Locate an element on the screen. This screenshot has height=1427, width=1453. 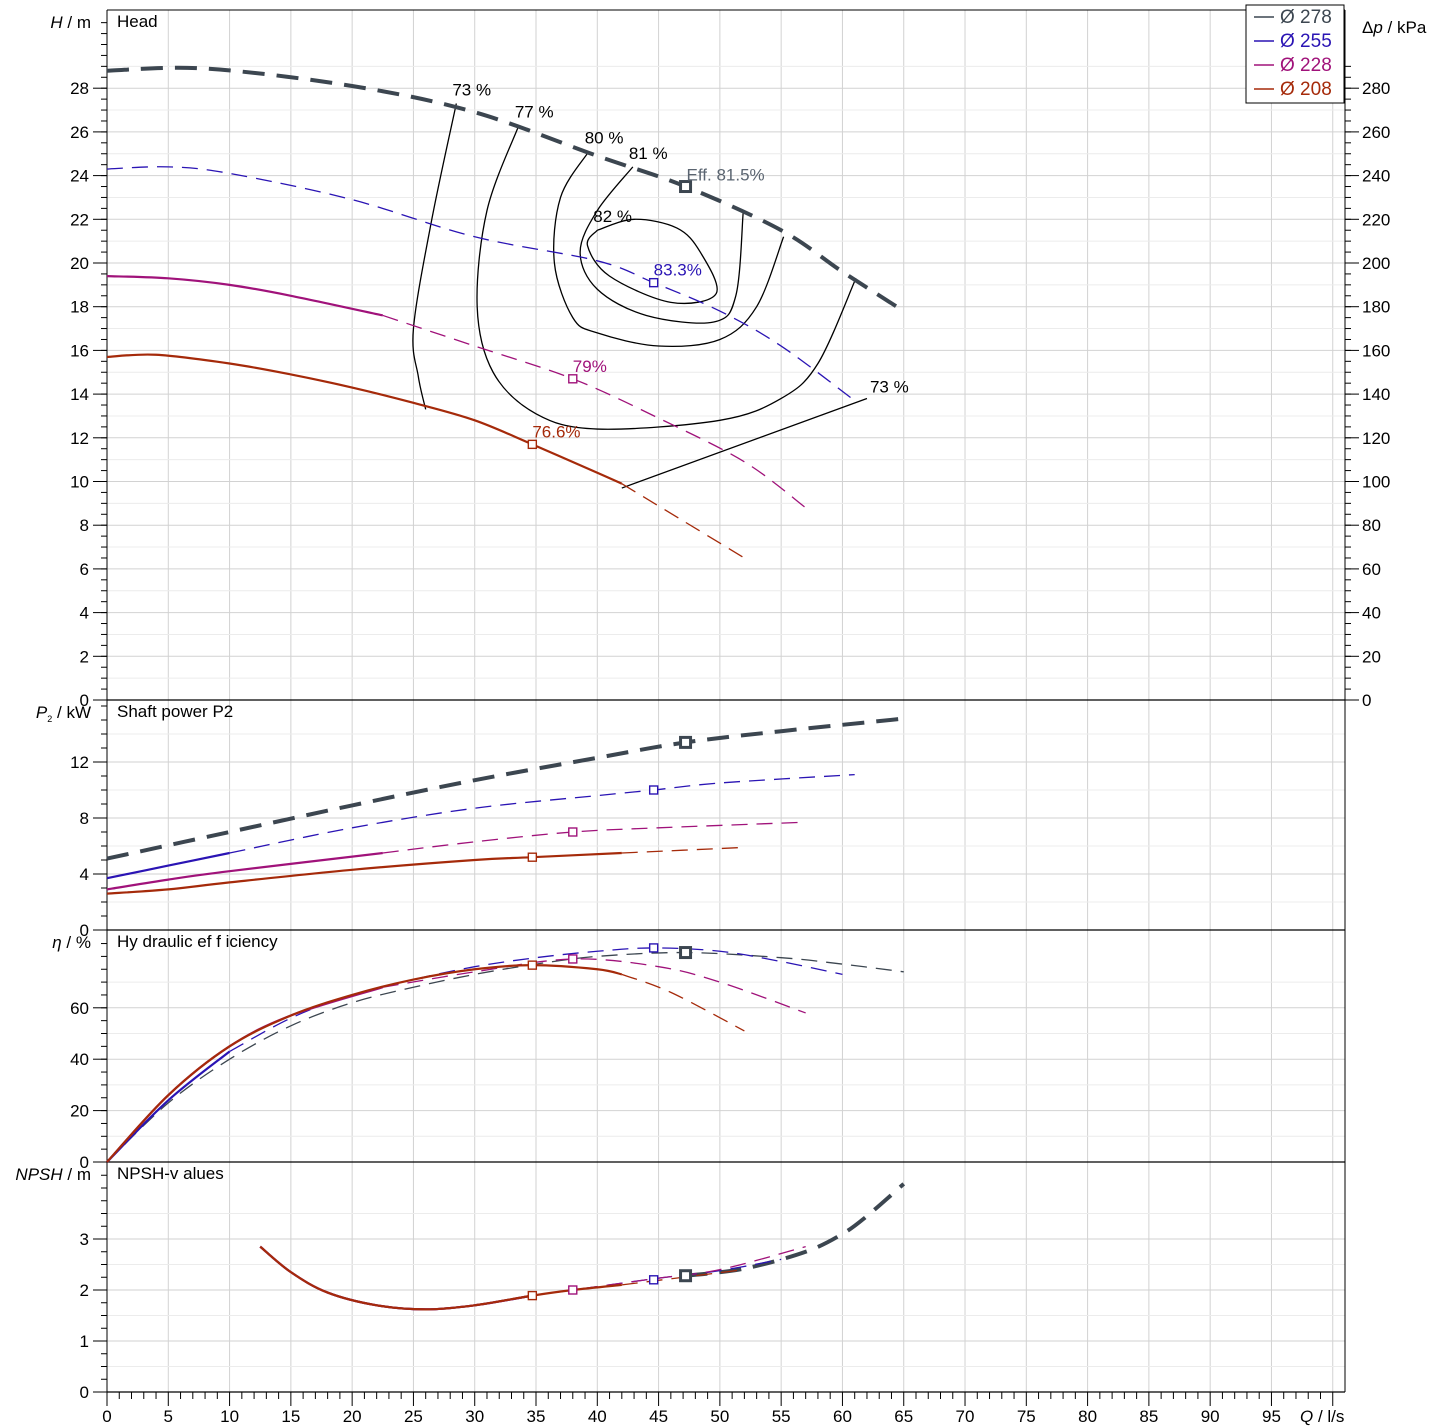
x-tick-label: 75 is located at coordinates (1026, 1416).